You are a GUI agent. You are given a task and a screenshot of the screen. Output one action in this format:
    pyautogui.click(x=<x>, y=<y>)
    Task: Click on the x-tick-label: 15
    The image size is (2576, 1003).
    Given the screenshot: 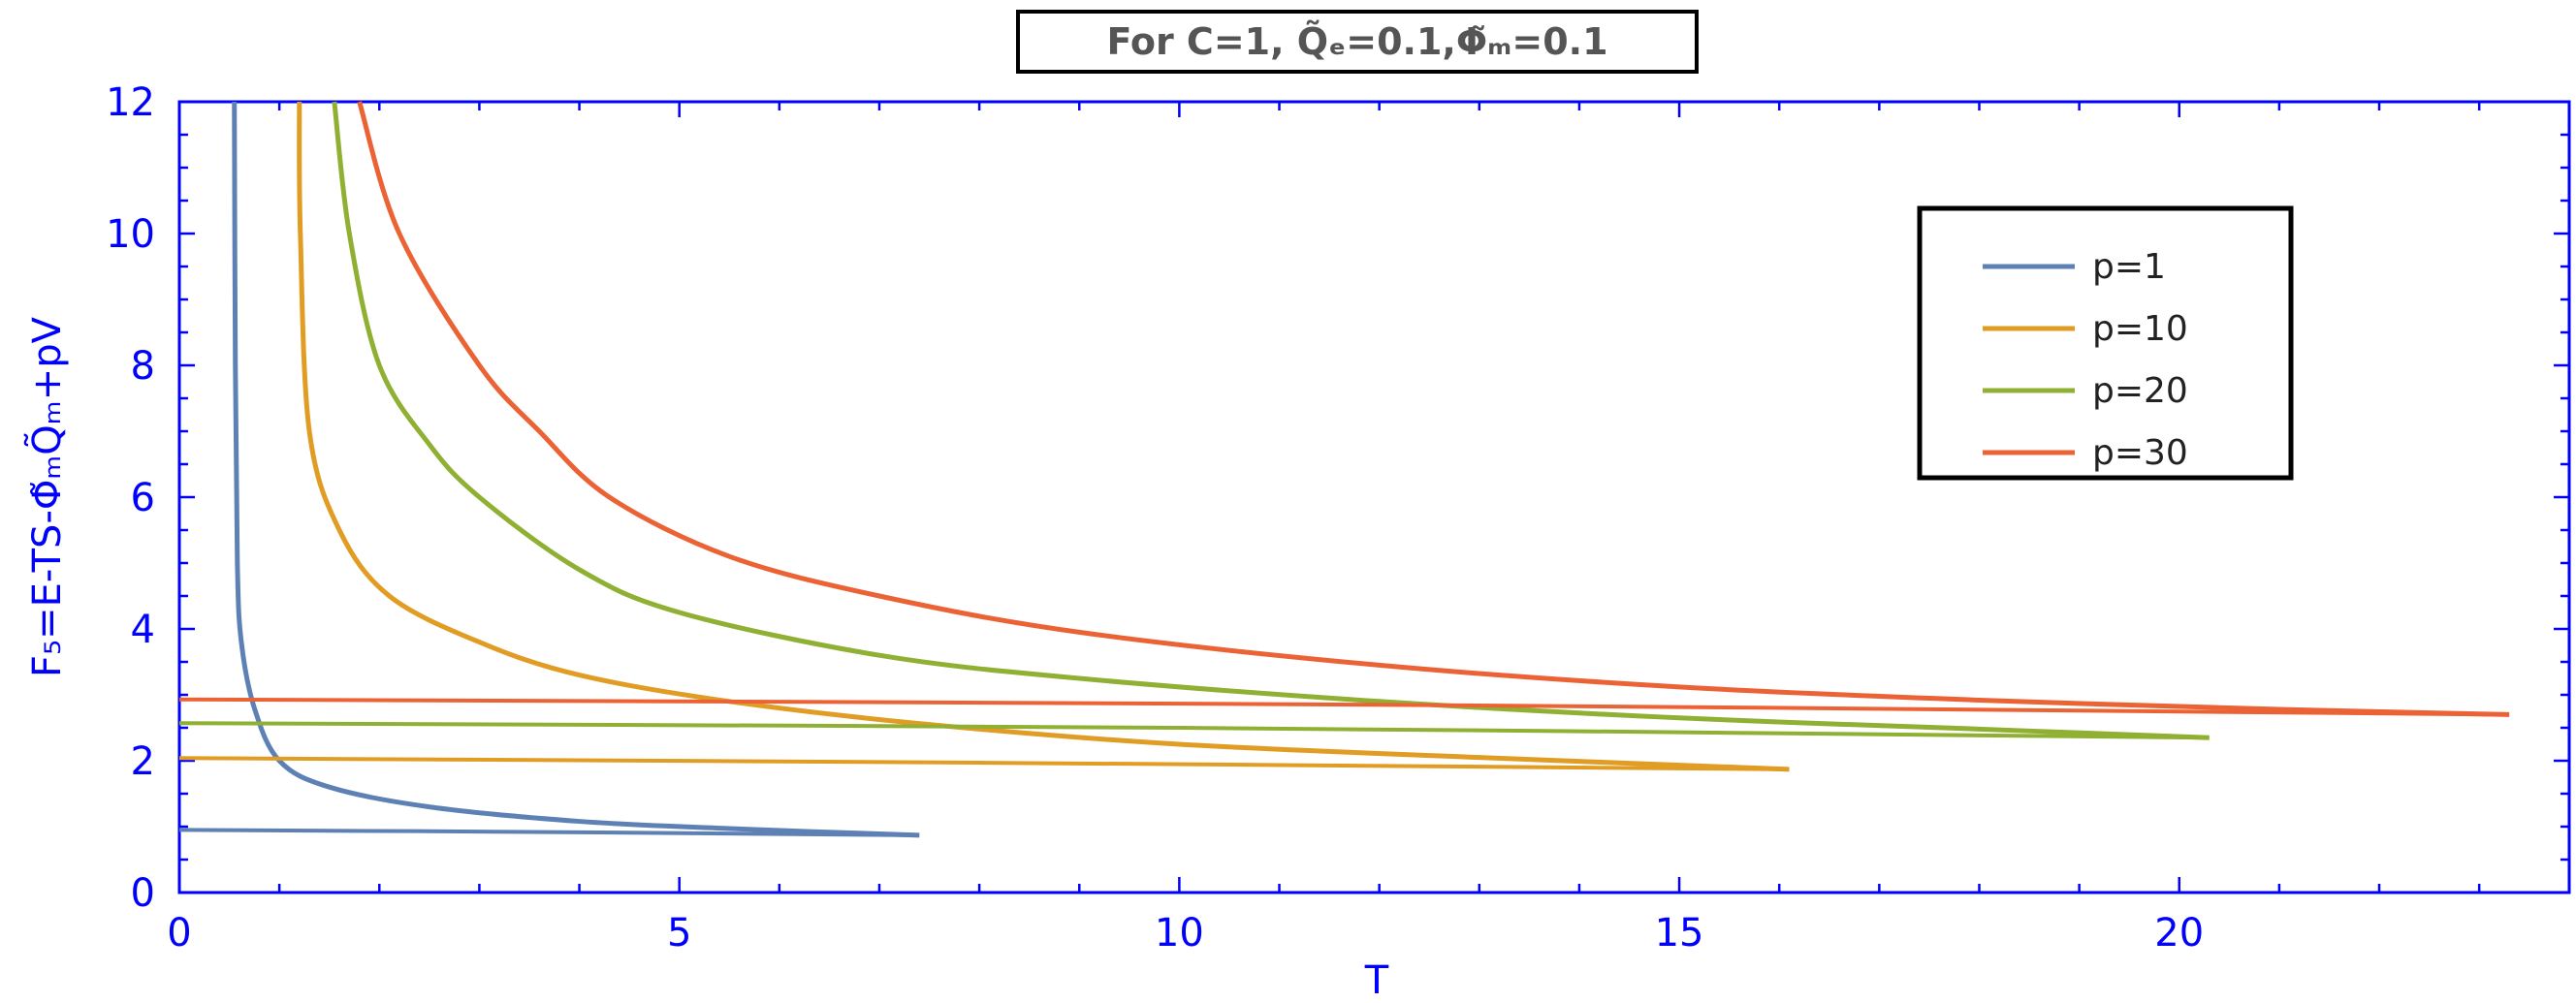 What is the action you would take?
    pyautogui.click(x=1679, y=933)
    